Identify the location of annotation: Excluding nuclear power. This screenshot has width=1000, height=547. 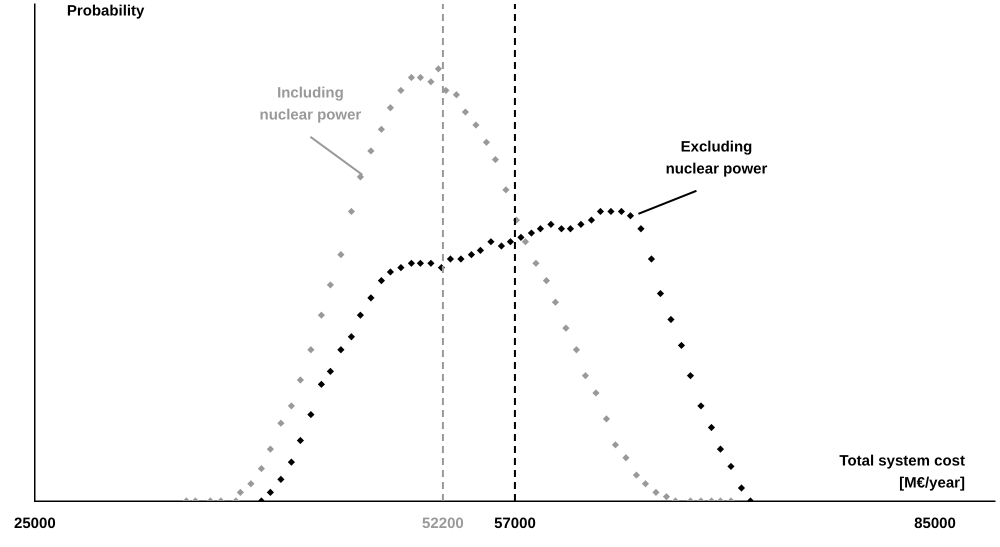
(717, 158).